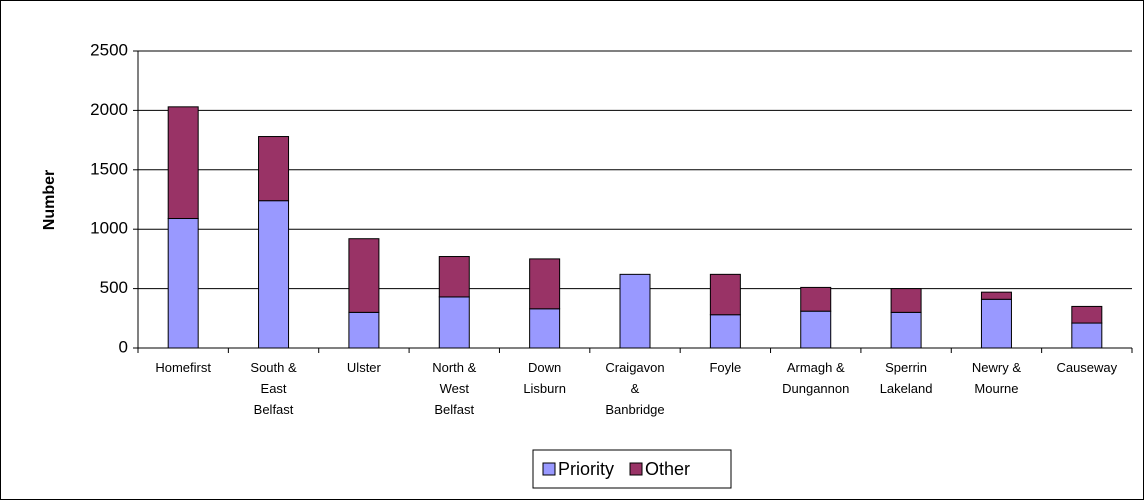  What do you see at coordinates (906, 378) in the screenshot?
I see `x-tick-label: Sperrin Lakeland` at bounding box center [906, 378].